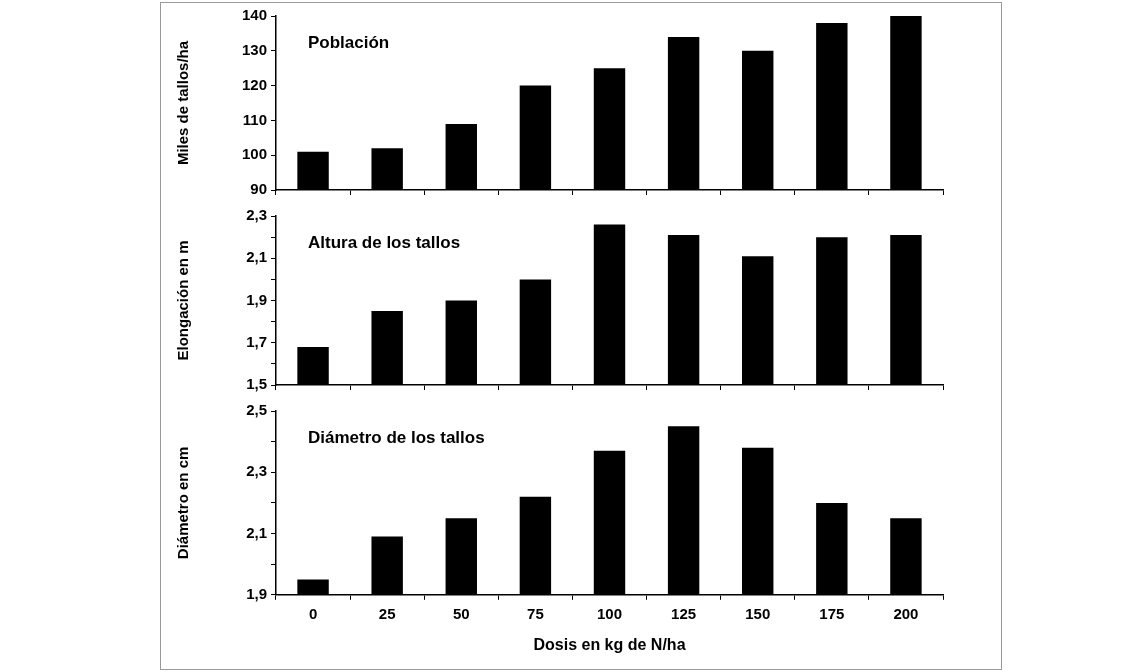  What do you see at coordinates (461, 613) in the screenshot?
I see `x-tick-label: 50` at bounding box center [461, 613].